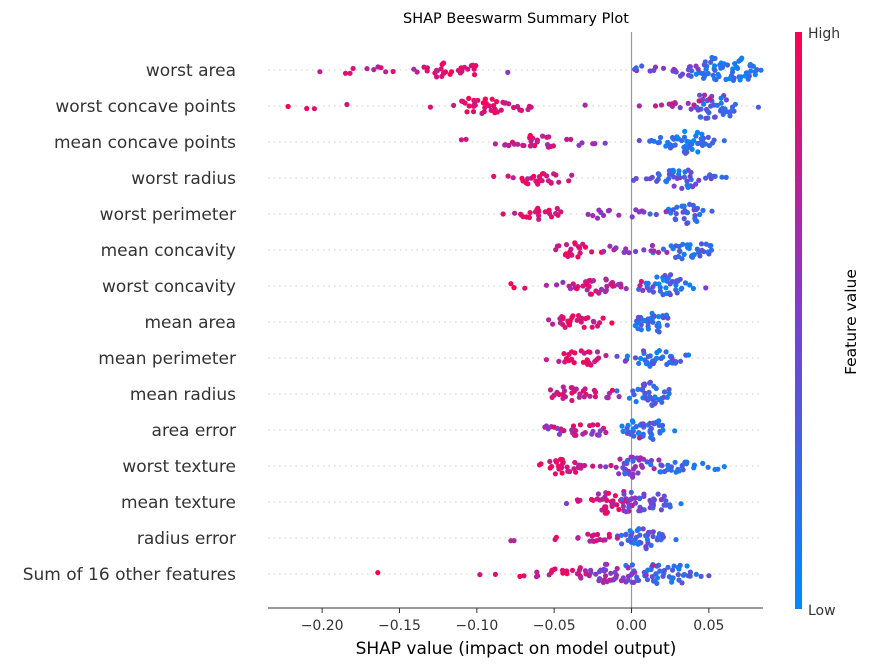  I want to click on x-tick-label: 0.00, so click(631, 626).